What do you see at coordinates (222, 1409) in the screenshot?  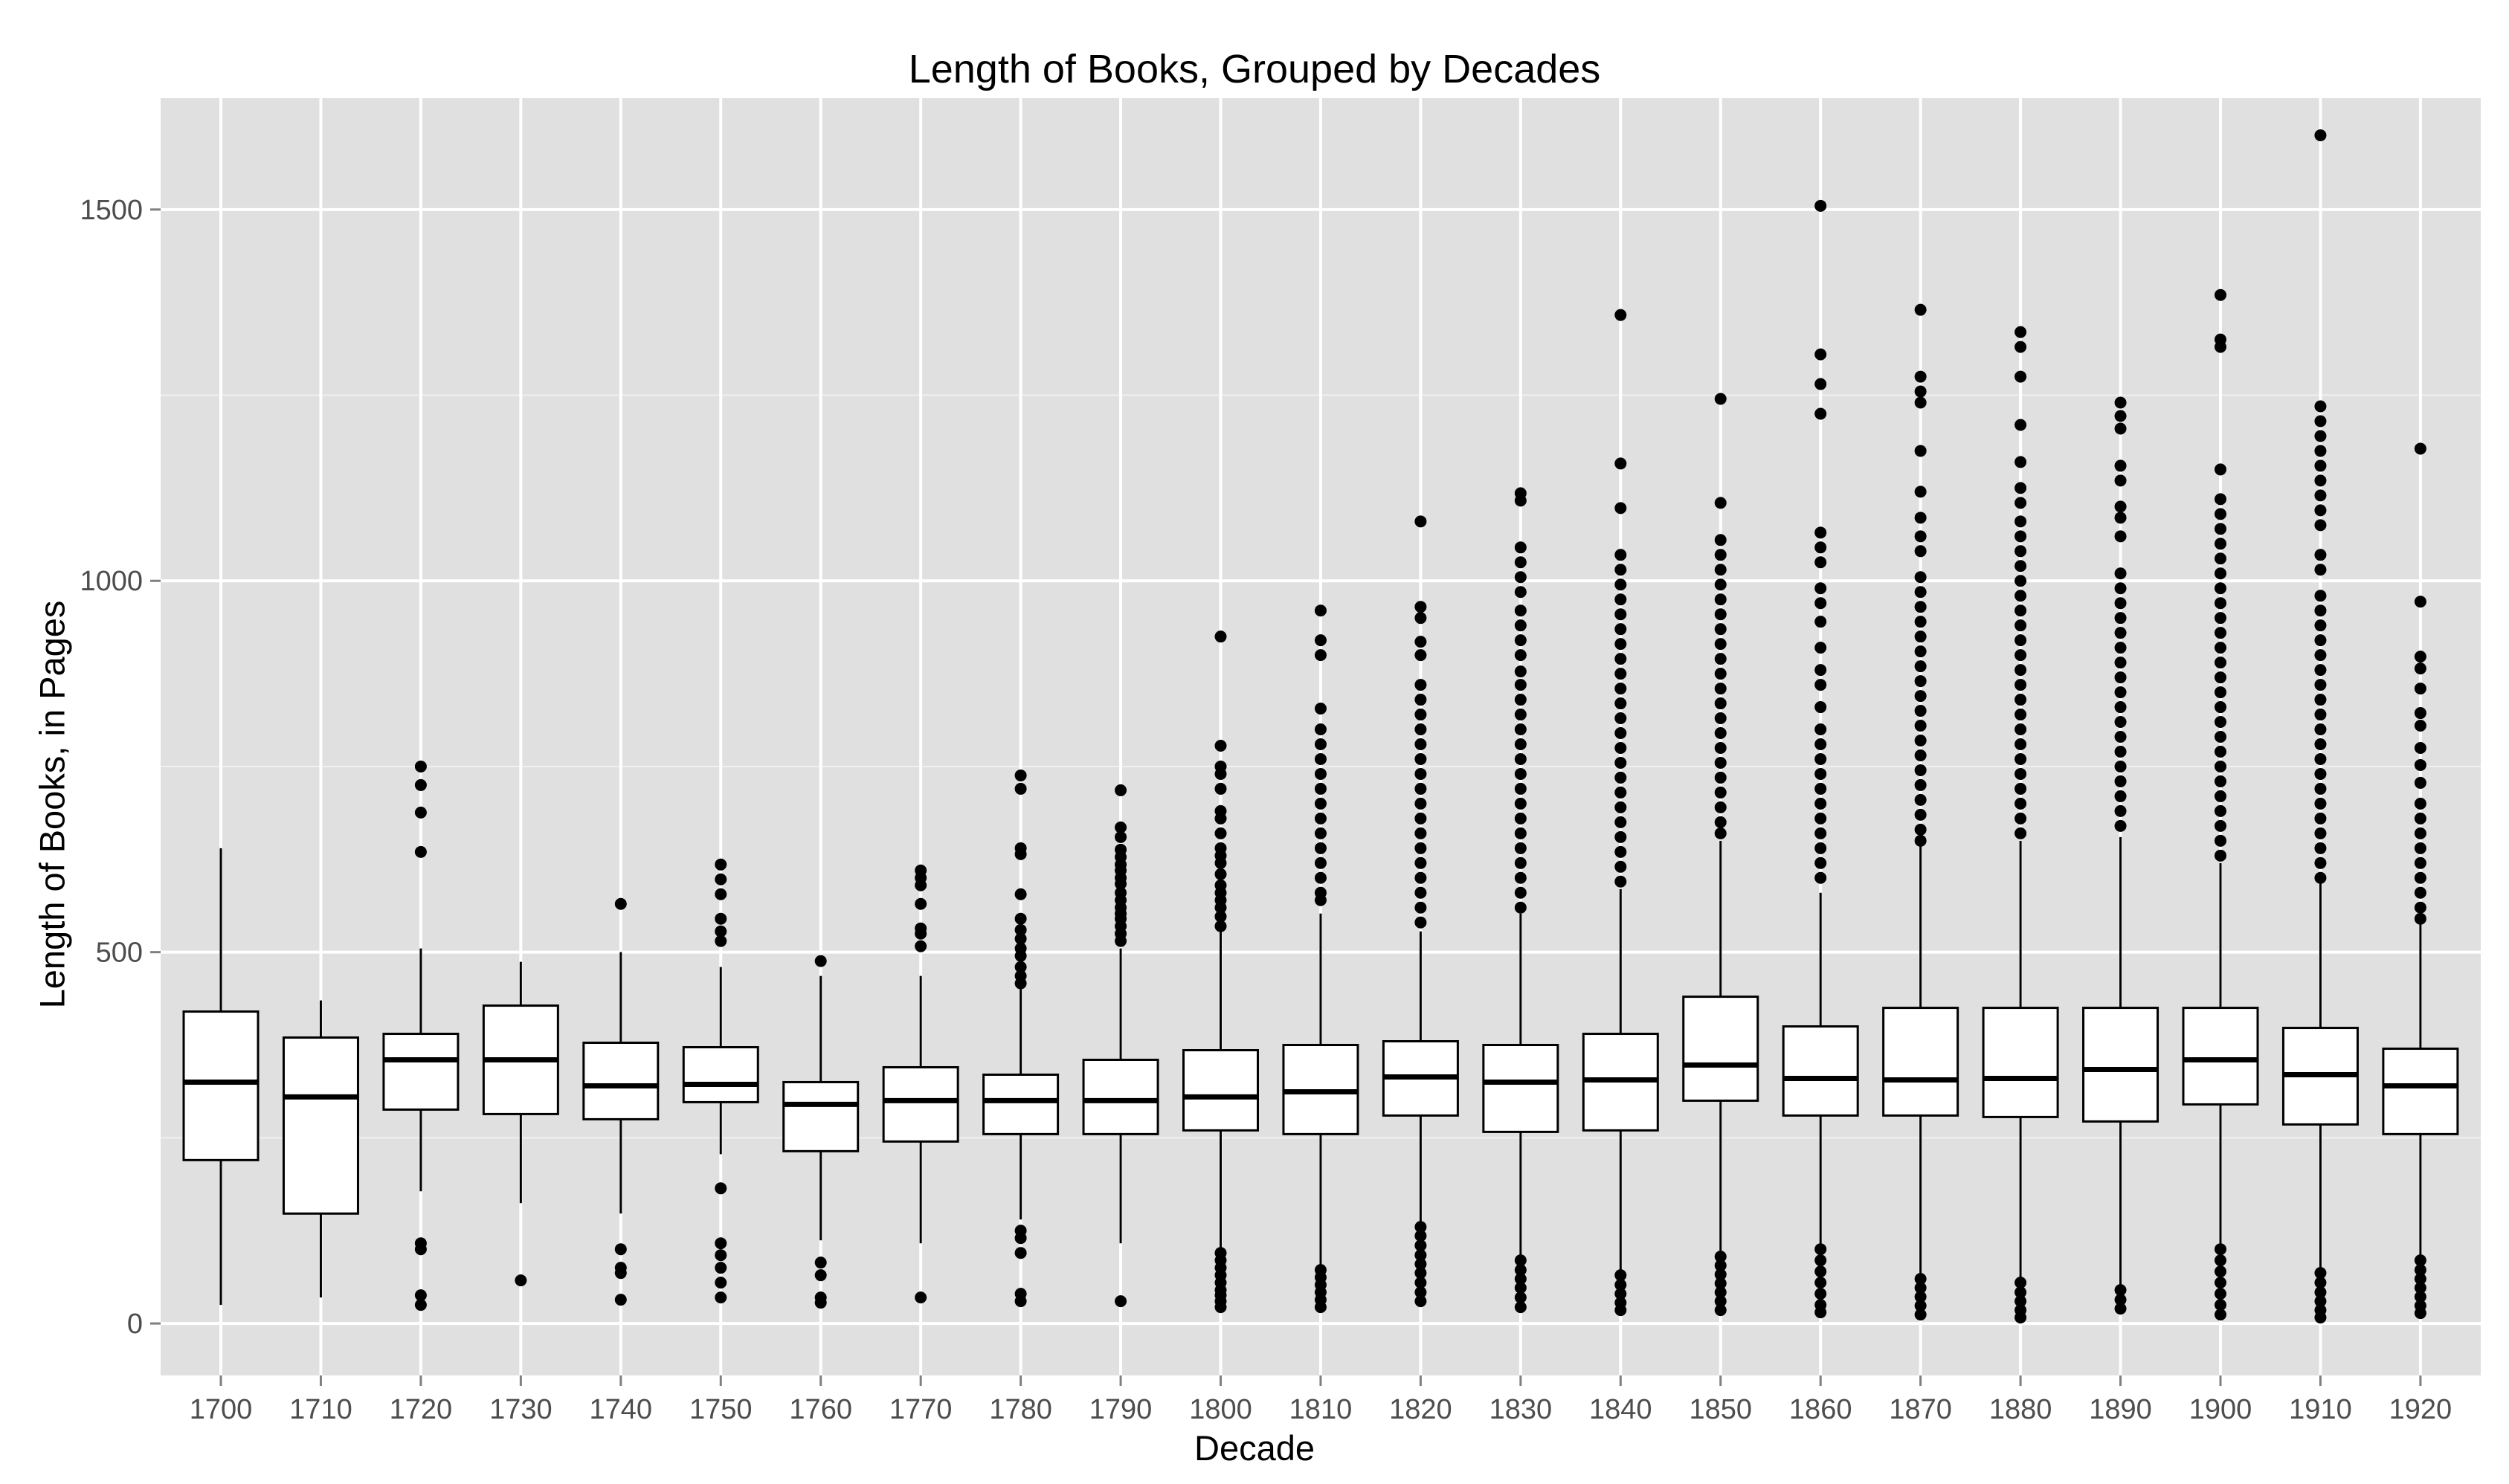 I see `x-tick-label: 1700` at bounding box center [222, 1409].